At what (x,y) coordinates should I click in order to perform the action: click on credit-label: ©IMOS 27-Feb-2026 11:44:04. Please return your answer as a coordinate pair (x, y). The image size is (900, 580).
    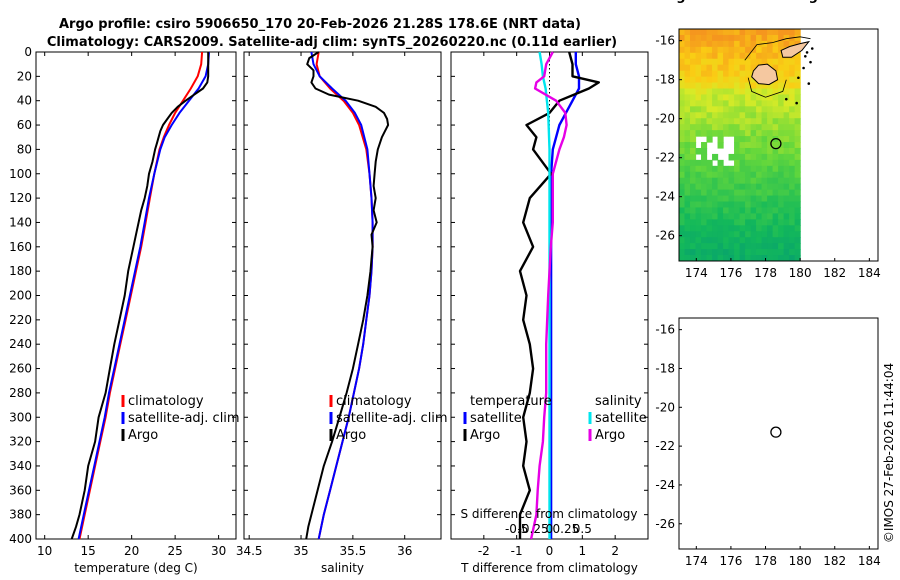
    Looking at the image, I should click on (889, 453).